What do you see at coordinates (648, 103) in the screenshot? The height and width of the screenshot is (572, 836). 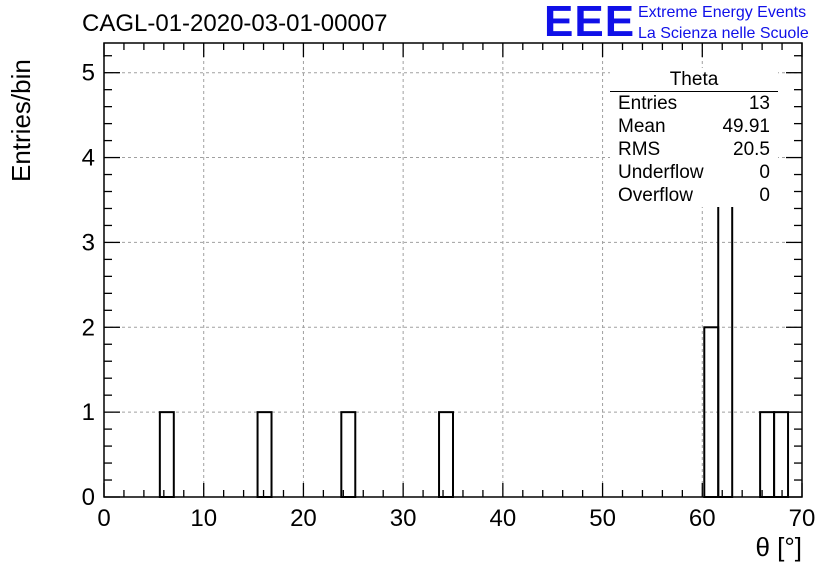 I see `stats-label: Entries` at bounding box center [648, 103].